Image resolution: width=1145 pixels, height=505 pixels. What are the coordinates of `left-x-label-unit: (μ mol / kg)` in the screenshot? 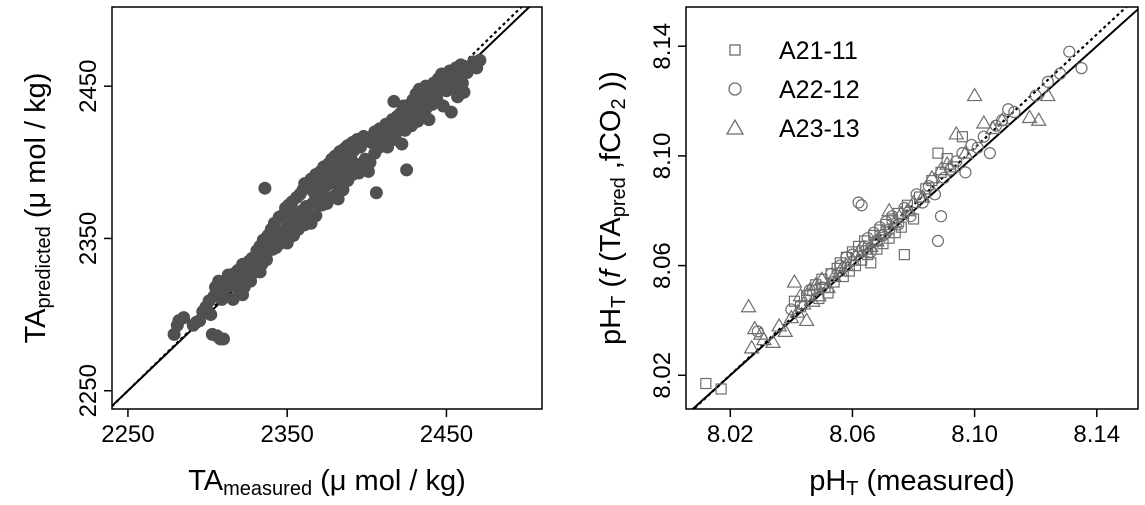 It's located at (389, 481).